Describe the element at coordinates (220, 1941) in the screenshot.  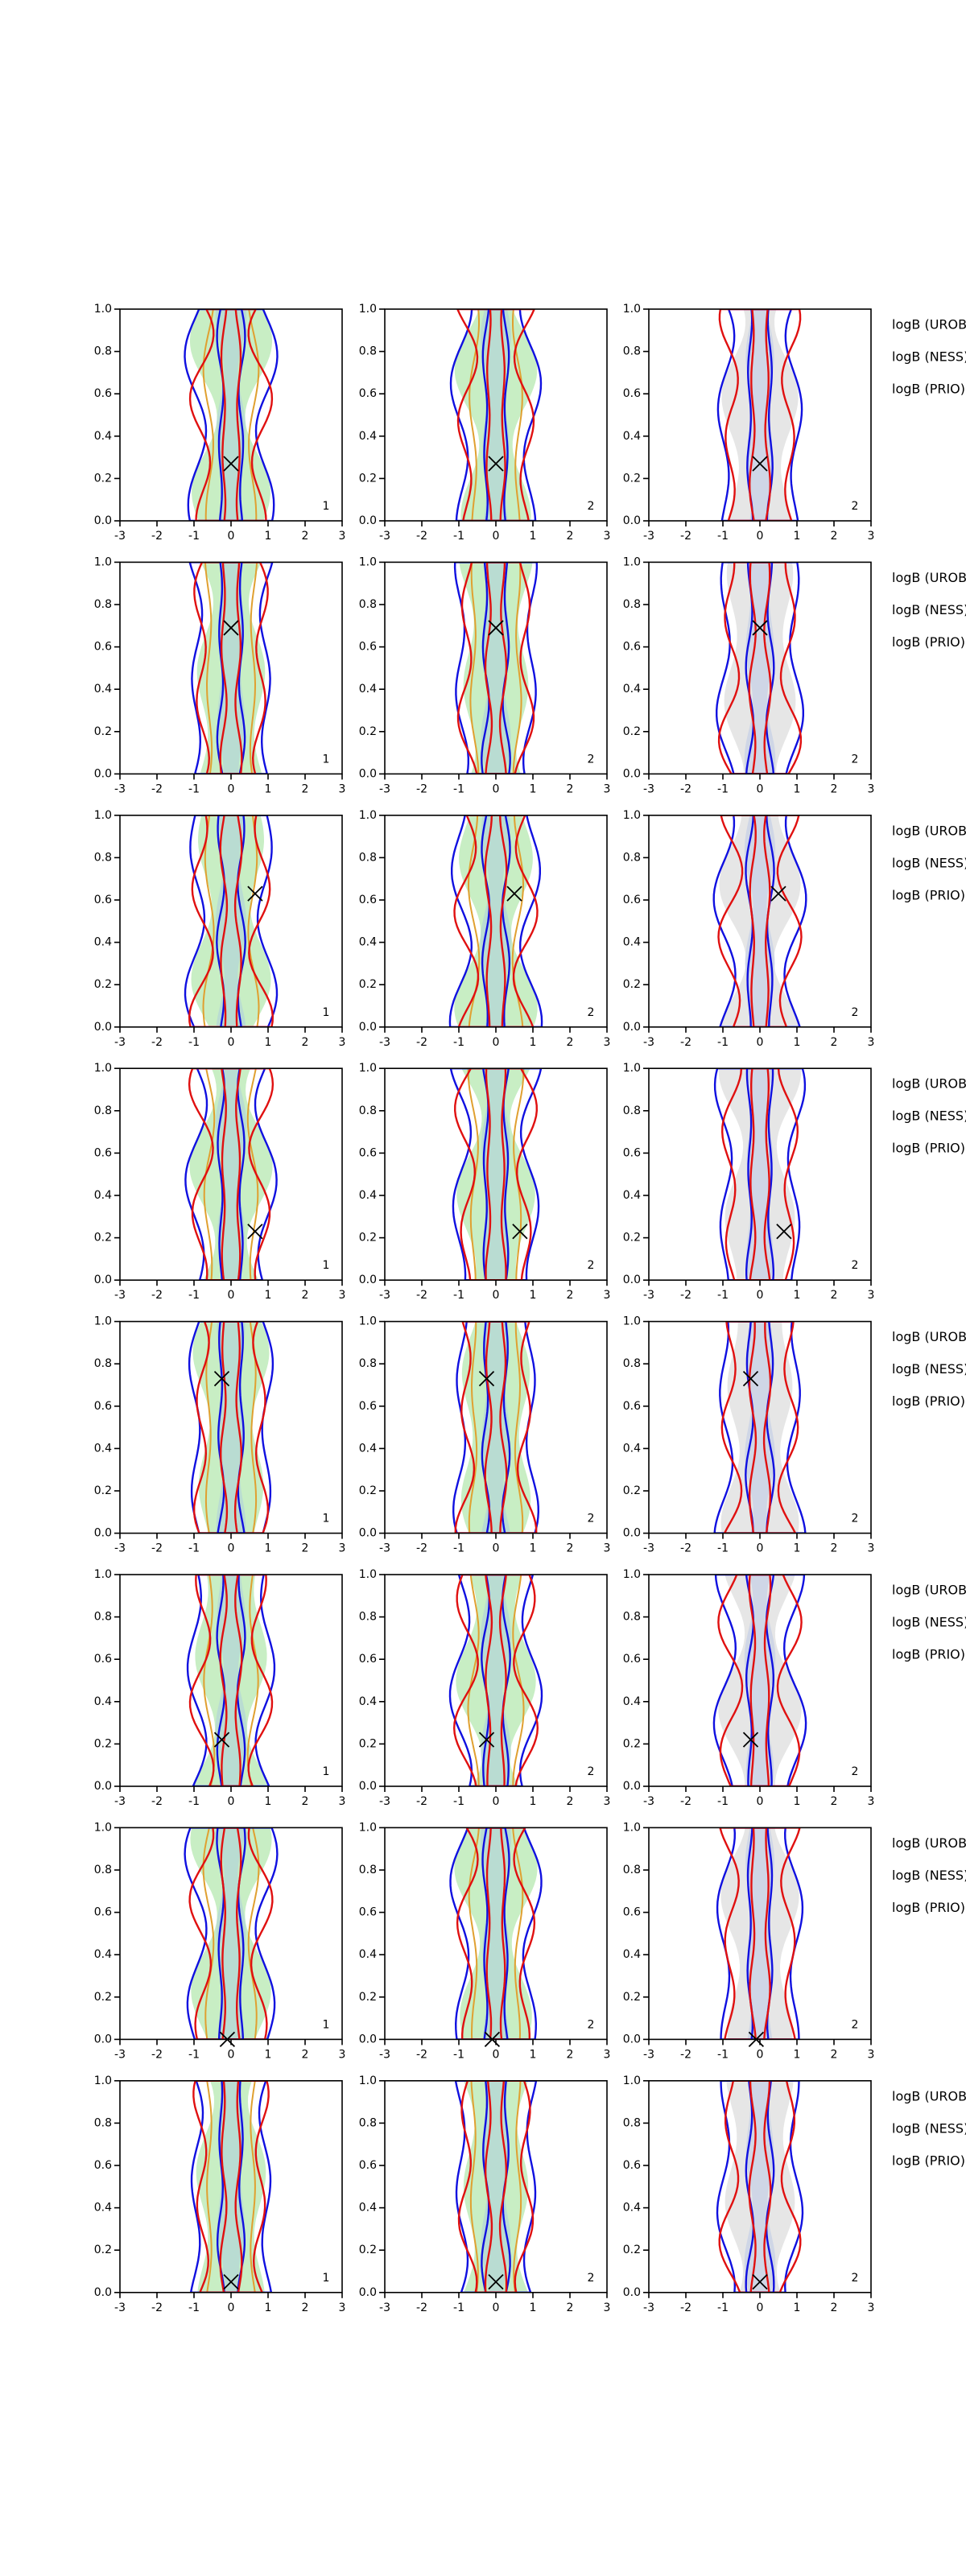
I see `panel: -3 -2 -1 0 1 2 3 0.0 0.2 0.4 0.6 0.8 1.0 1` at that location.